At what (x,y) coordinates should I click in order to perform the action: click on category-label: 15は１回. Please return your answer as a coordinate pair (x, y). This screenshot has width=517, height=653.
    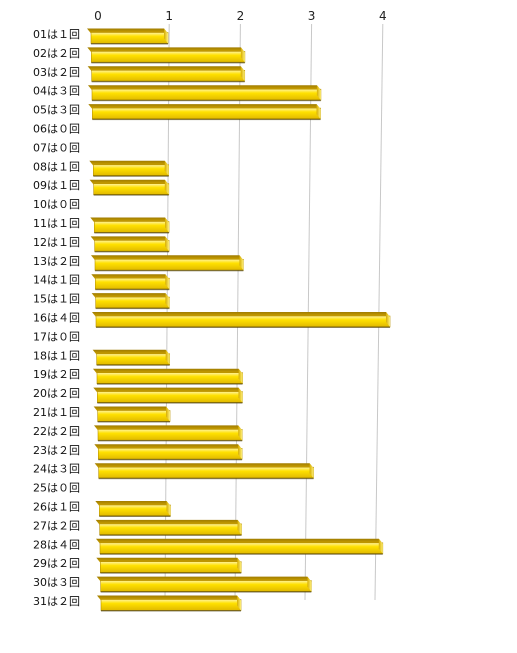
    Looking at the image, I should click on (56, 299).